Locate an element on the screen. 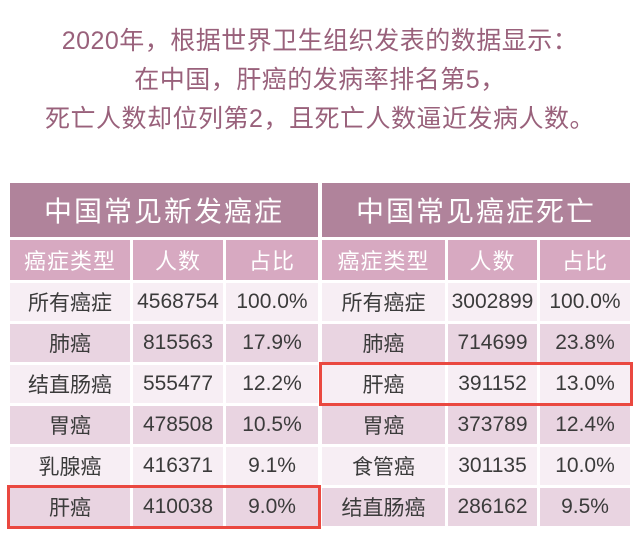 This screenshot has width=640, height=539. table-row: 肺癌 714699 23.8% is located at coordinates (476, 343).